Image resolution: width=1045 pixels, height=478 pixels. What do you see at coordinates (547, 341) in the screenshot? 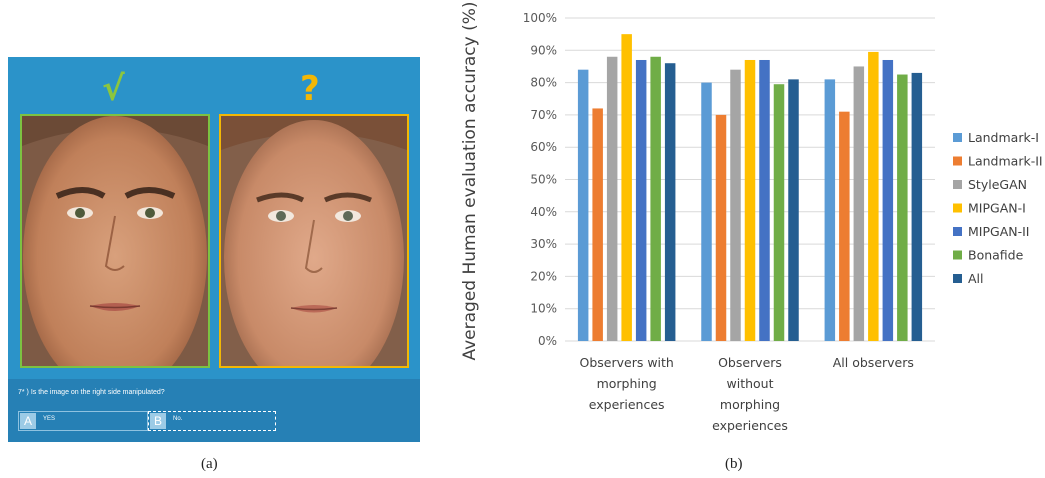
I see `y-tick-label: 0%` at bounding box center [547, 341].